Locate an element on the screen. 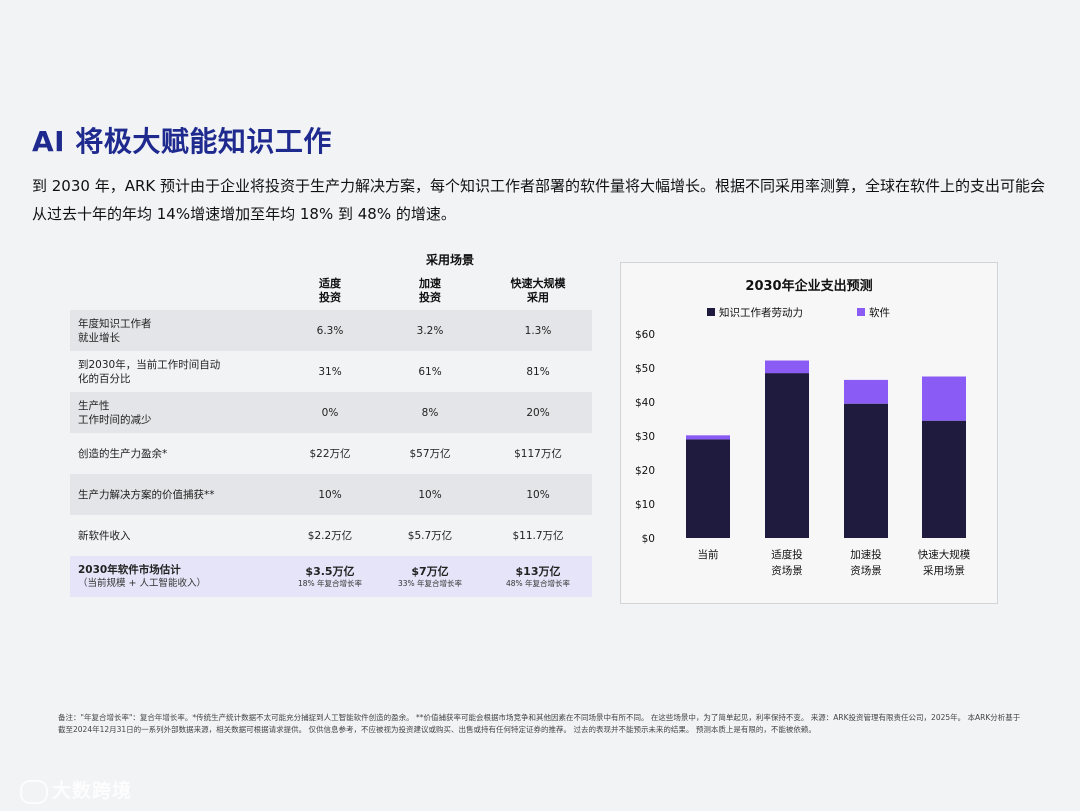  total-cell: $13万亿 48% 年复合增长率 is located at coordinates (538, 577).